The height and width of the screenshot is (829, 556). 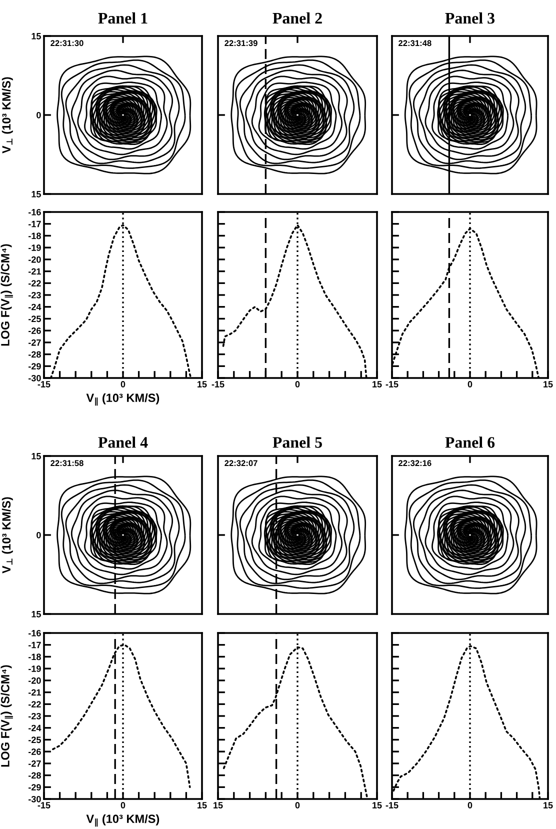 What do you see at coordinates (470, 18) in the screenshot?
I see `chart-title: Panel 3` at bounding box center [470, 18].